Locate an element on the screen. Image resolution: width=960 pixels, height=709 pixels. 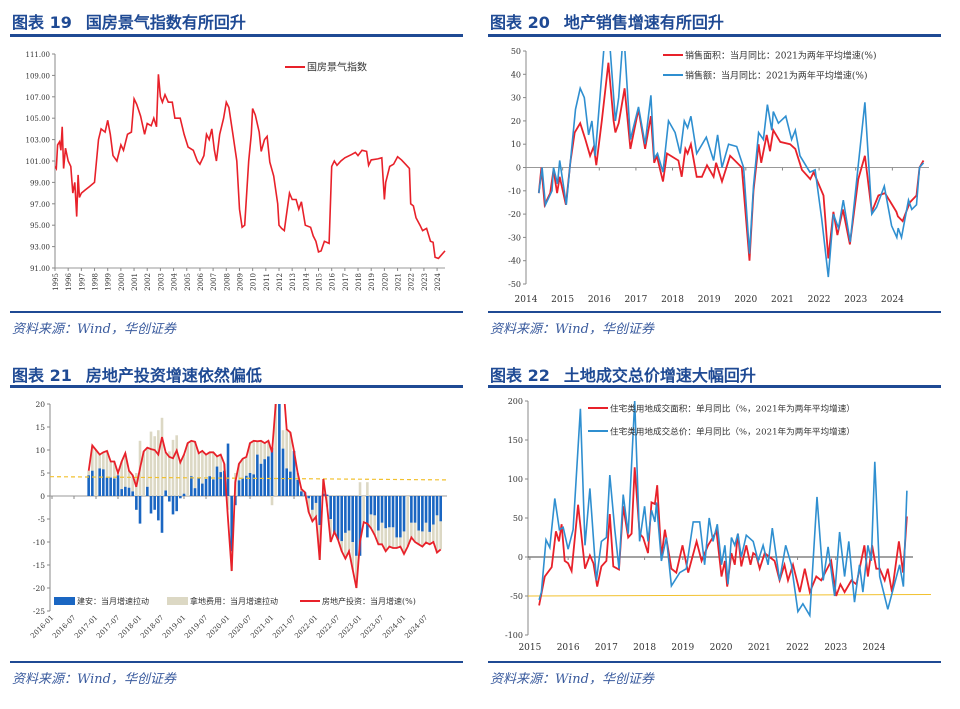
y-tick-label: 30 is located at coordinates (516, 98).